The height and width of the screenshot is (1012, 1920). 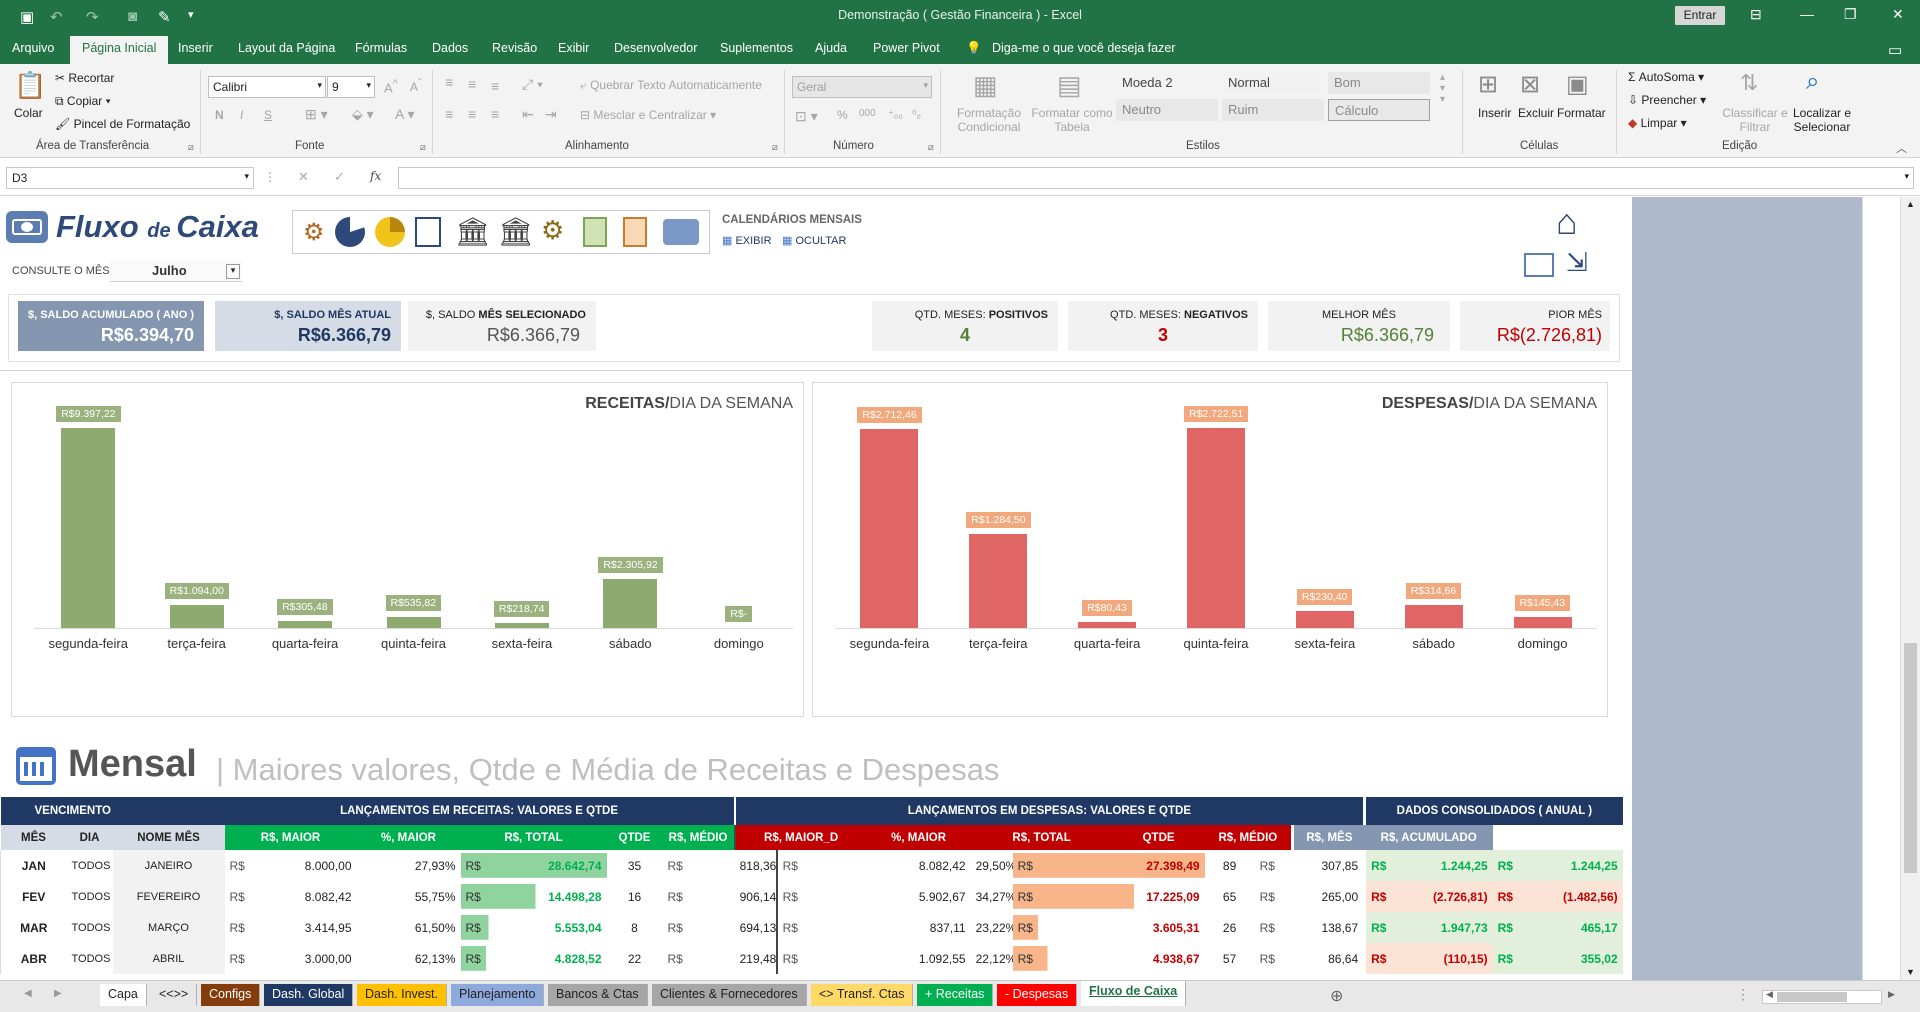 I want to click on font-color-icon: A ▾, so click(x=405, y=114).